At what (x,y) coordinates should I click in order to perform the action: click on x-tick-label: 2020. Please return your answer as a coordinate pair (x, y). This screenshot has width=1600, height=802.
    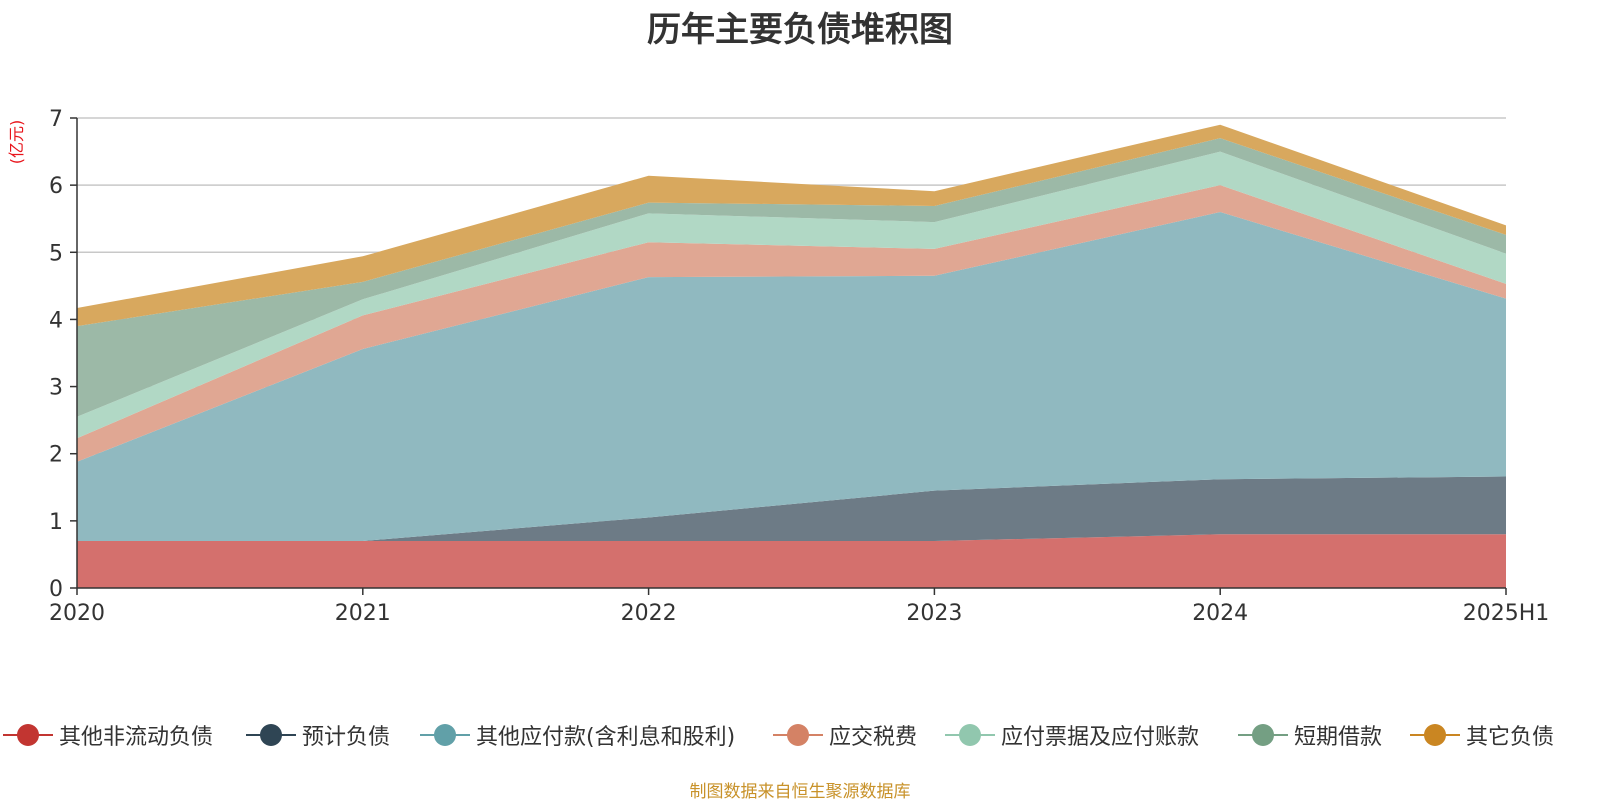
    Looking at the image, I should click on (77, 613).